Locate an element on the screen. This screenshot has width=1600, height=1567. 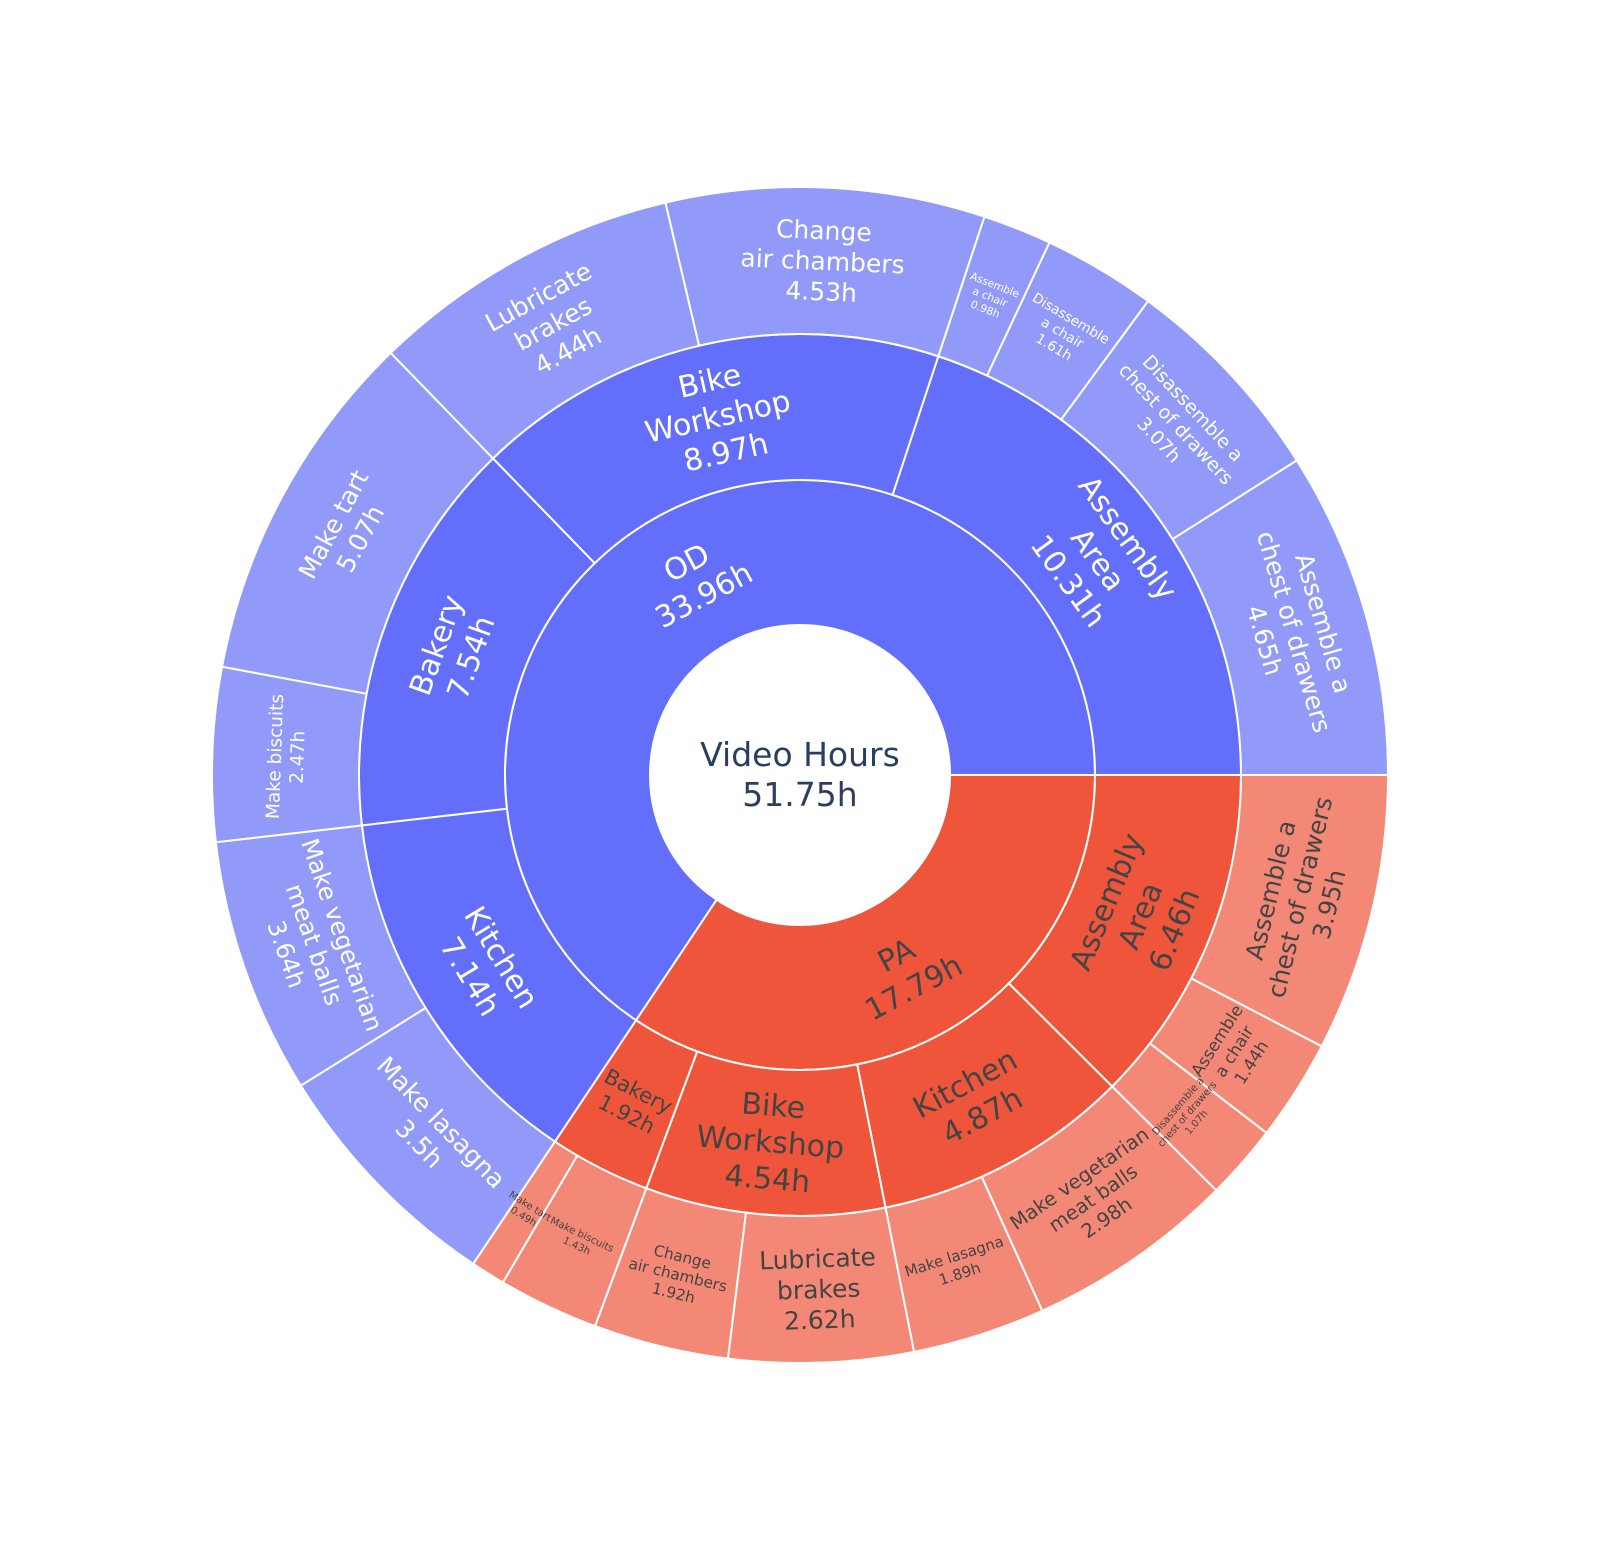
leaf-label-od-bike-workshop-change-air-chambers: Changeair chambers4.53h is located at coordinates (823, 261).